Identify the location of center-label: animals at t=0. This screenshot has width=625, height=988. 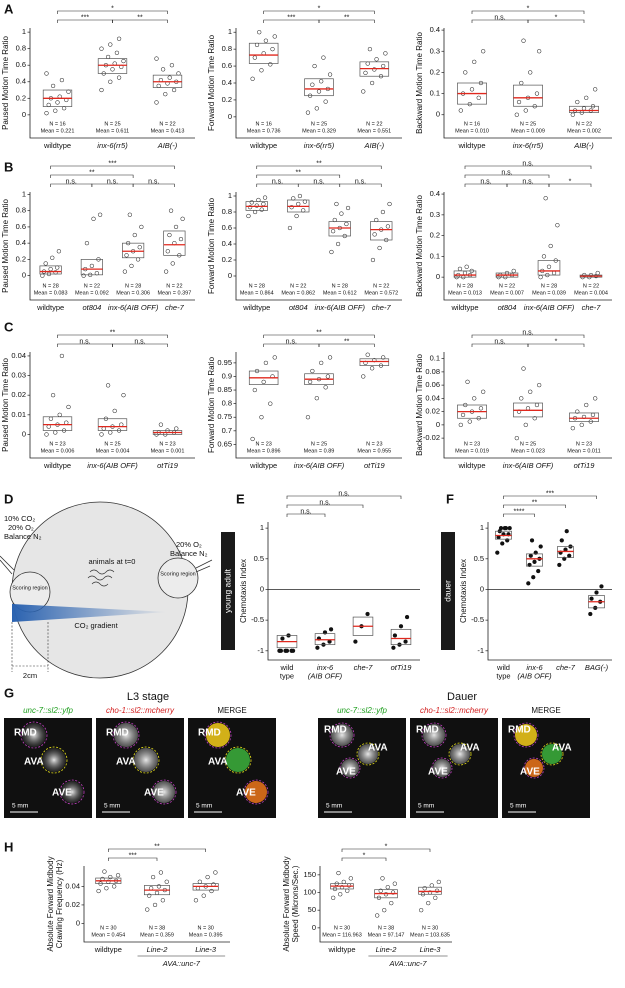
(112, 561).